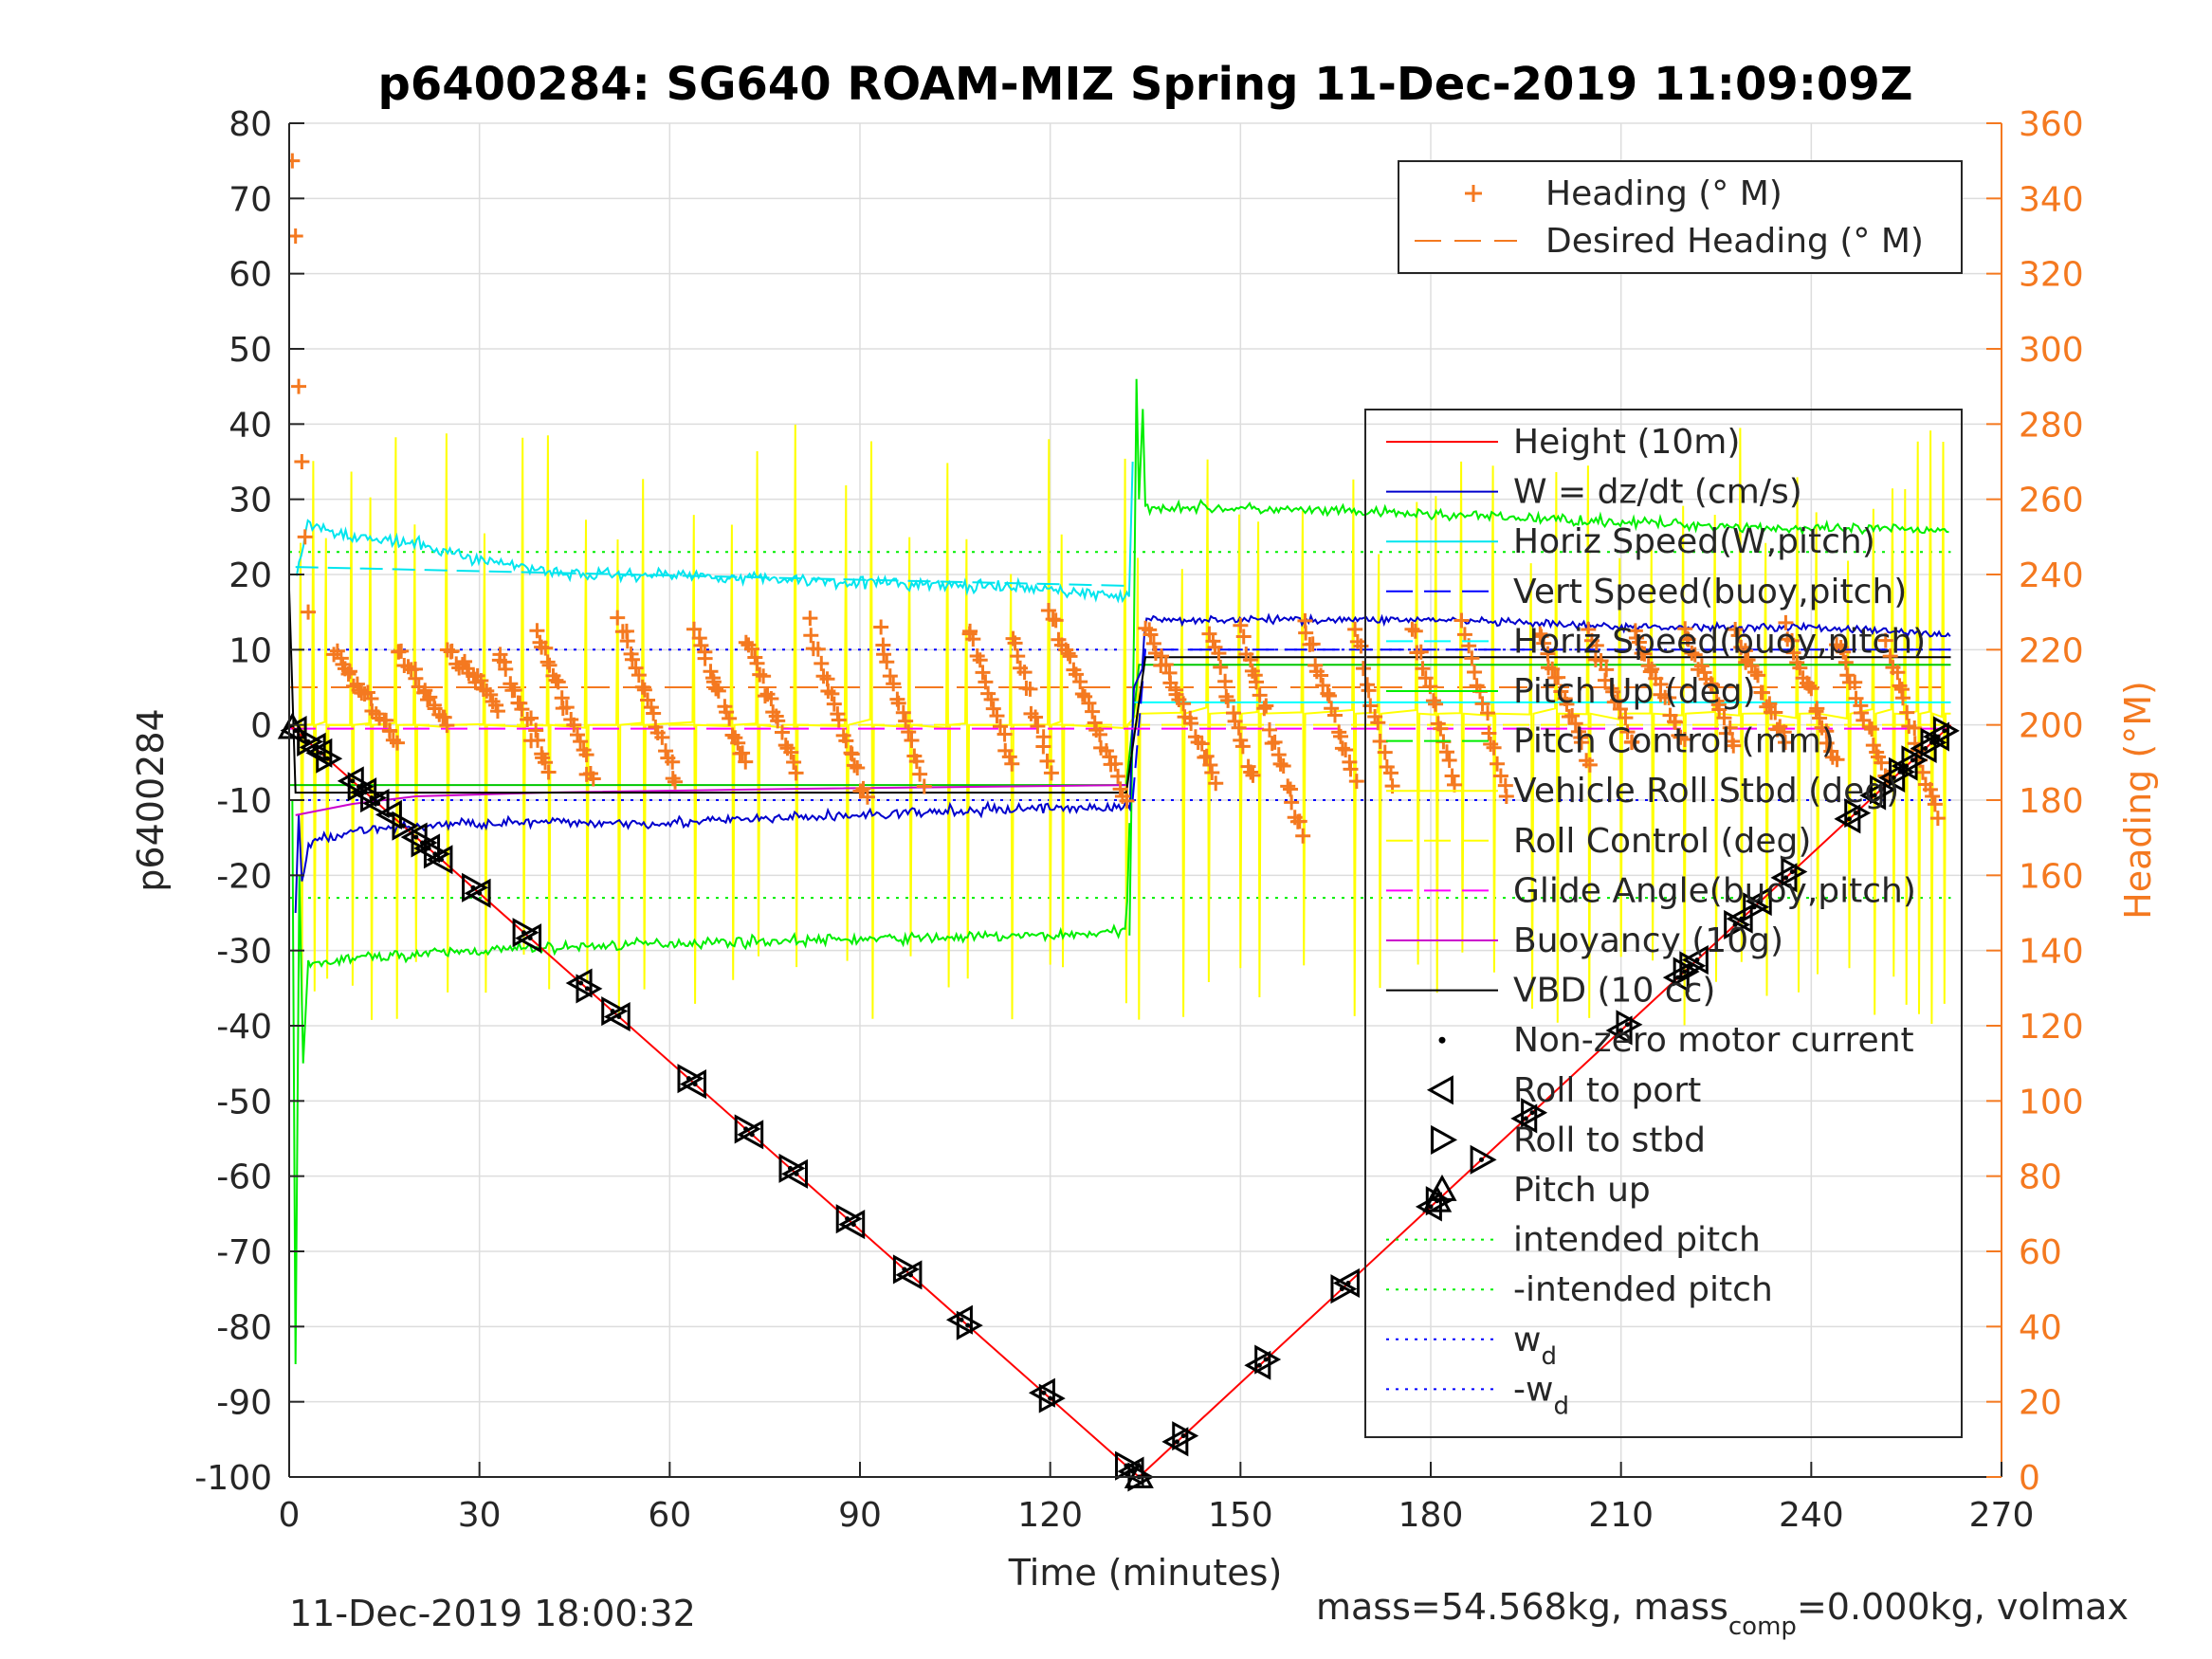 Image resolution: width=2212 pixels, height=1659 pixels. I want to click on y-left-tick-label: -100, so click(233, 1478).